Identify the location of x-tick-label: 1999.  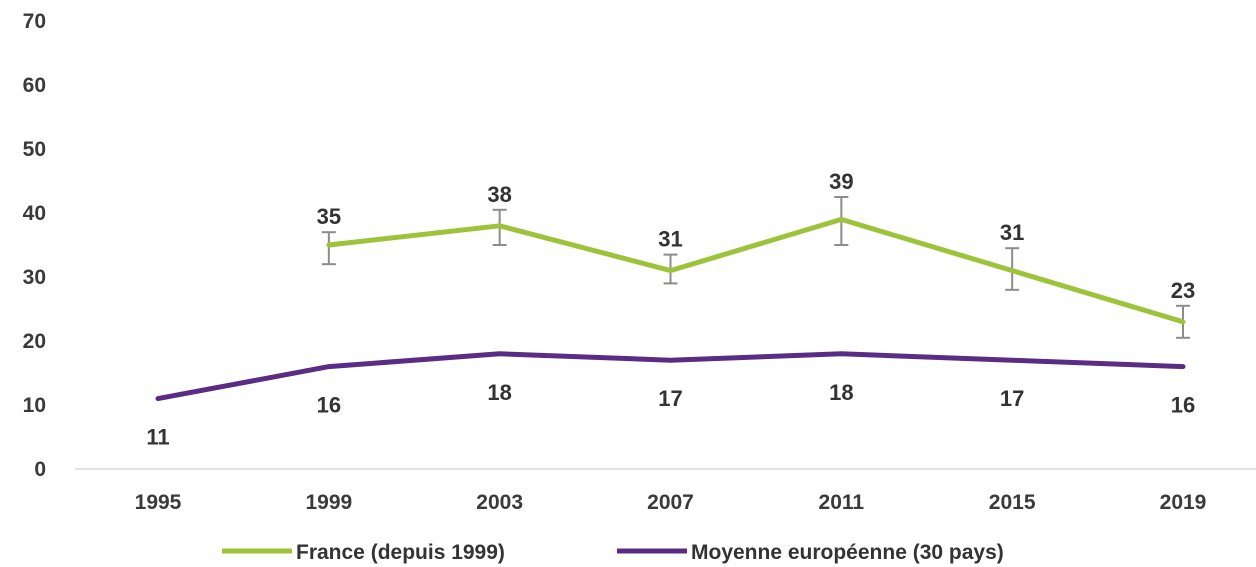
(328, 502).